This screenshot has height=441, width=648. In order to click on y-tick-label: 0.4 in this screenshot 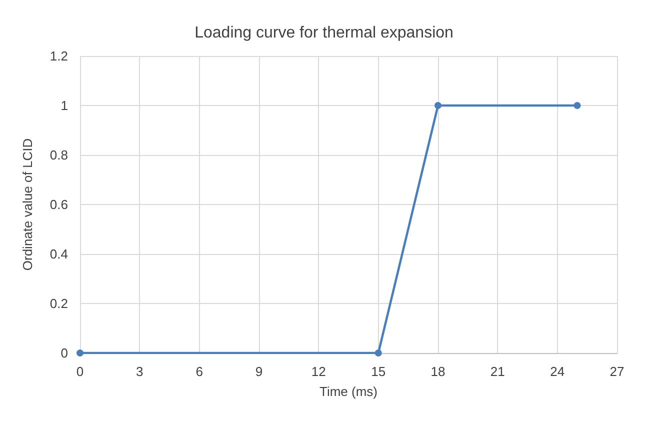, I will do `click(59, 254)`.